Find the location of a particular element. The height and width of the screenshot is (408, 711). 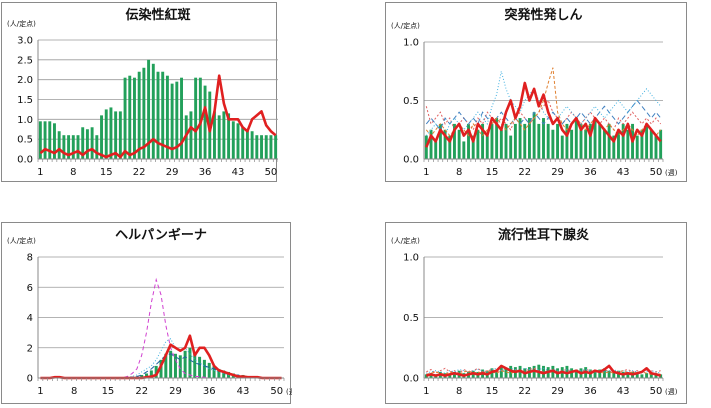

y-tick-label: 0.5 is located at coordinates (25, 140).